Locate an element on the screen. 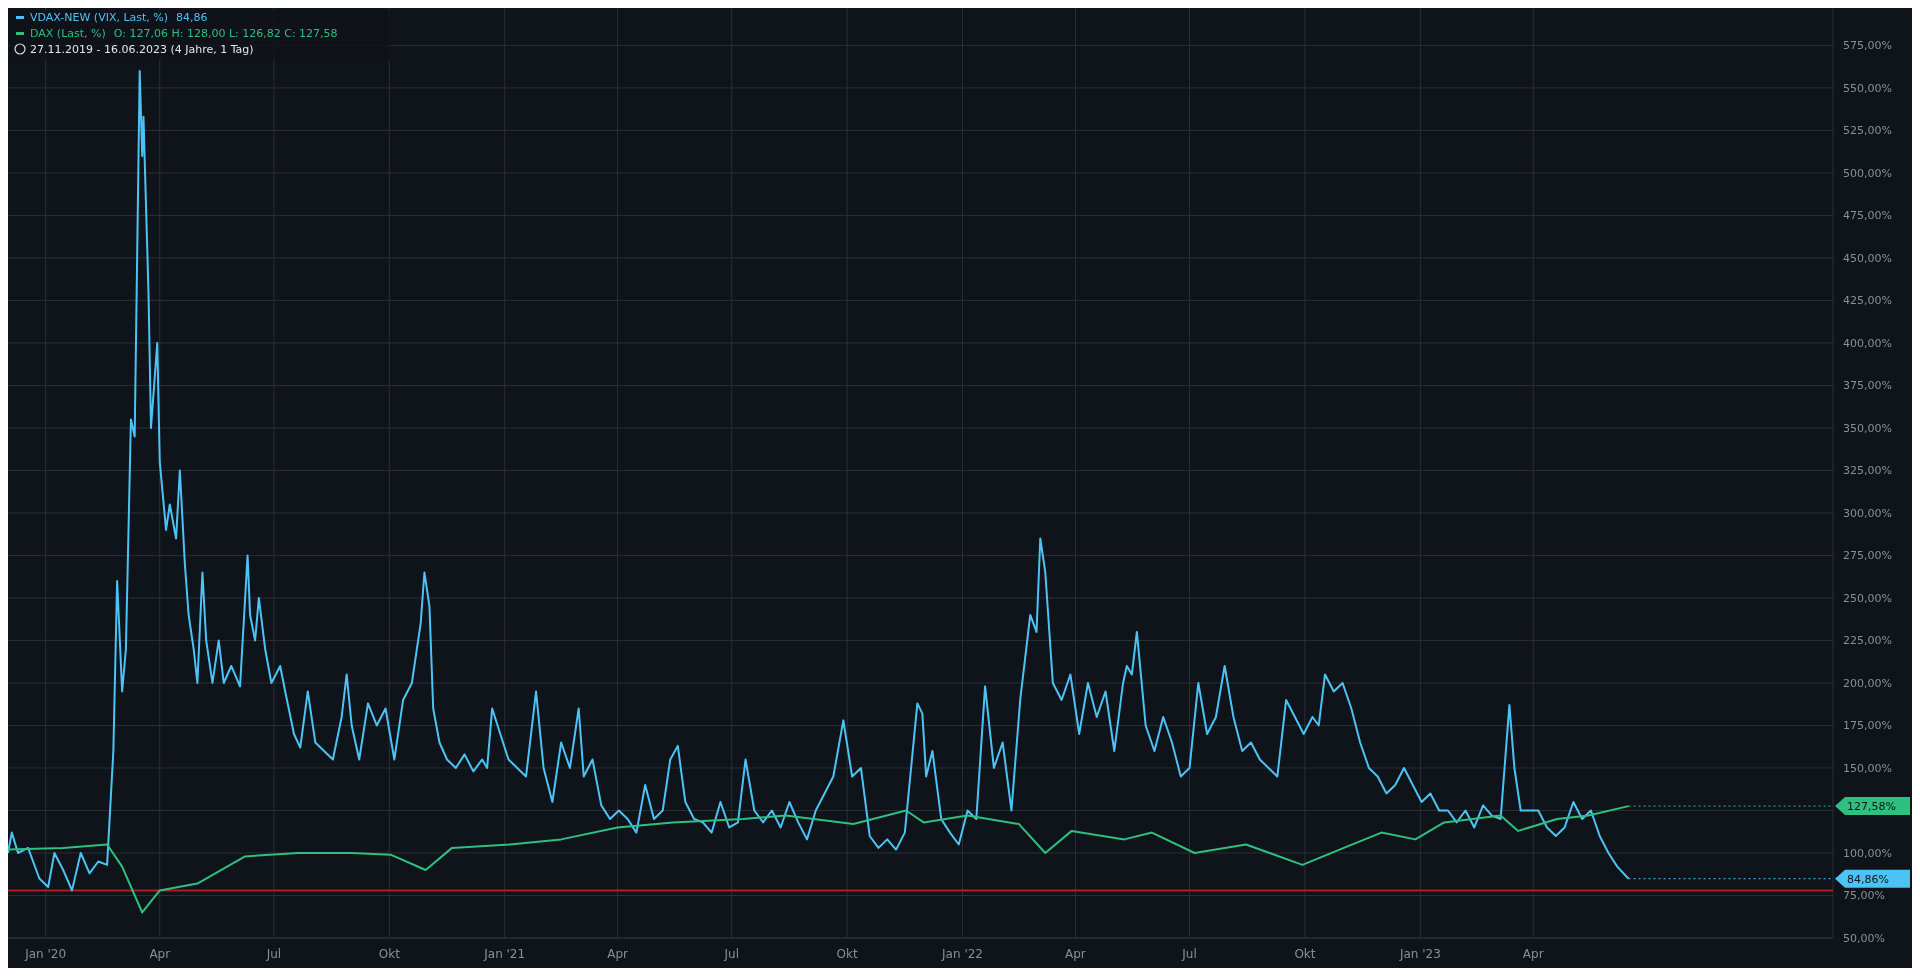 This screenshot has width=1920, height=980. y-tick-label: 425,00% is located at coordinates (1867, 301).